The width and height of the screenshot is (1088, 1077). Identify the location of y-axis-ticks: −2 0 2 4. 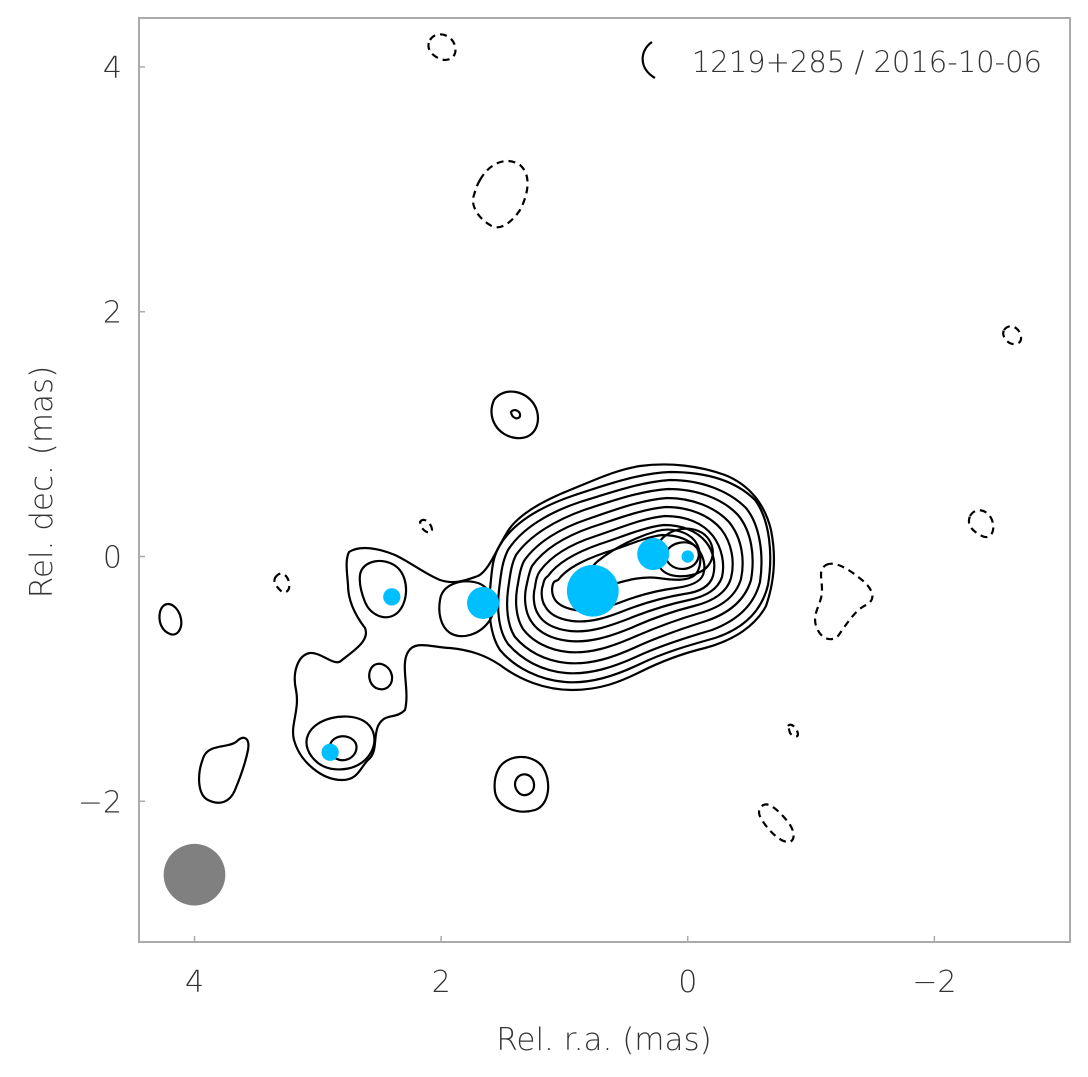
(111, 435).